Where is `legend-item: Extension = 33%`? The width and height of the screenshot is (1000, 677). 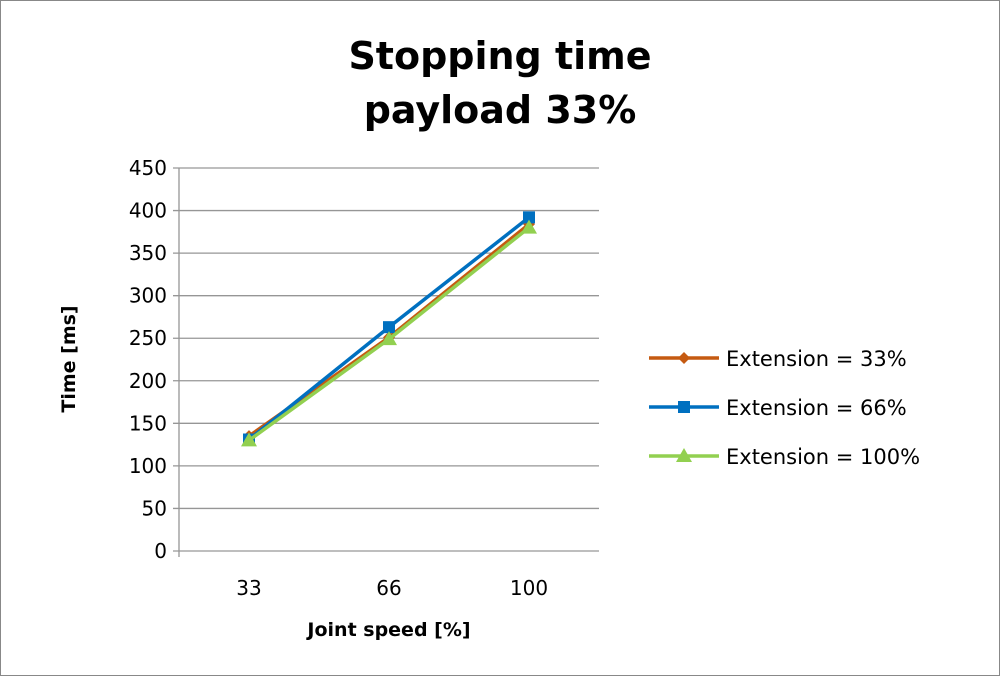
legend-item: Extension = 33% is located at coordinates (778, 359).